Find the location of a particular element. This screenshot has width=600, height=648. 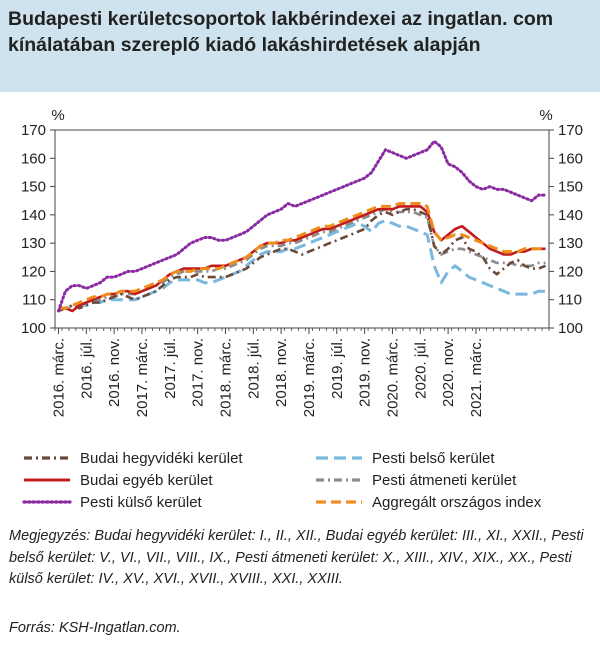

legend-item: Pesti külső kerület is located at coordinates (112, 502).